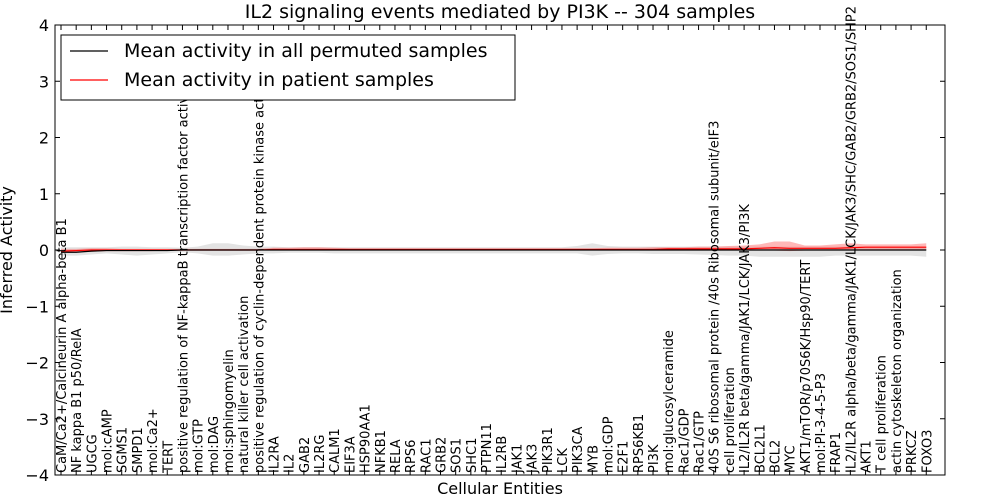 This screenshot has width=1000, height=500. Describe the element at coordinates (396, 456) in the screenshot. I see `x-tick-label: RELA` at that location.